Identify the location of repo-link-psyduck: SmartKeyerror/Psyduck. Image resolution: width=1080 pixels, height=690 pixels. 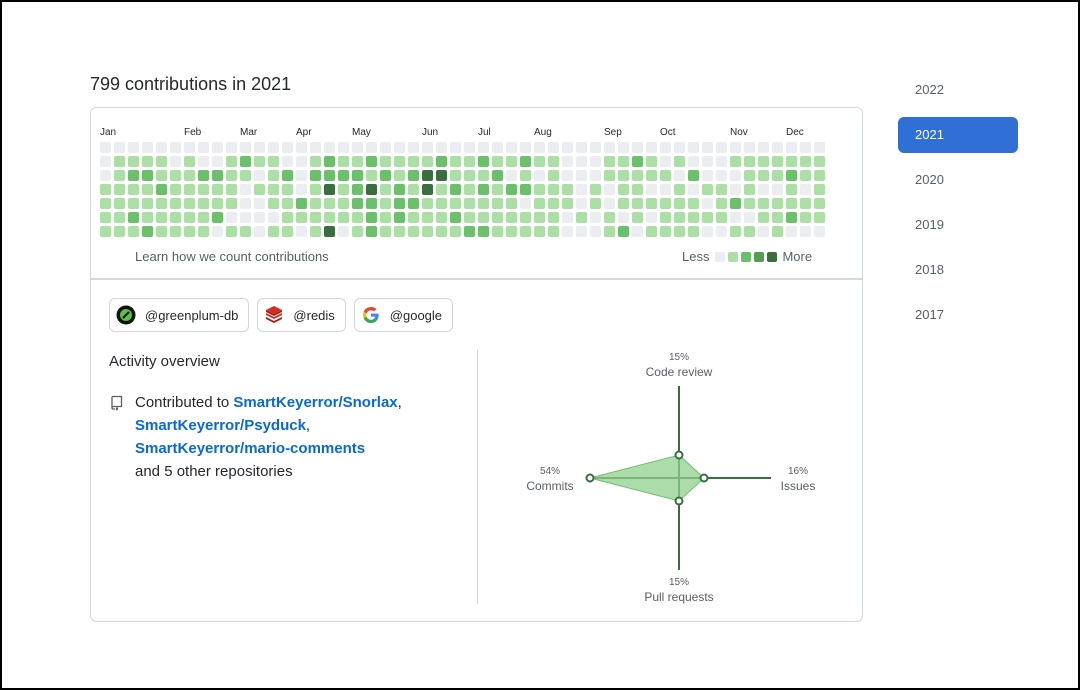
(220, 425).